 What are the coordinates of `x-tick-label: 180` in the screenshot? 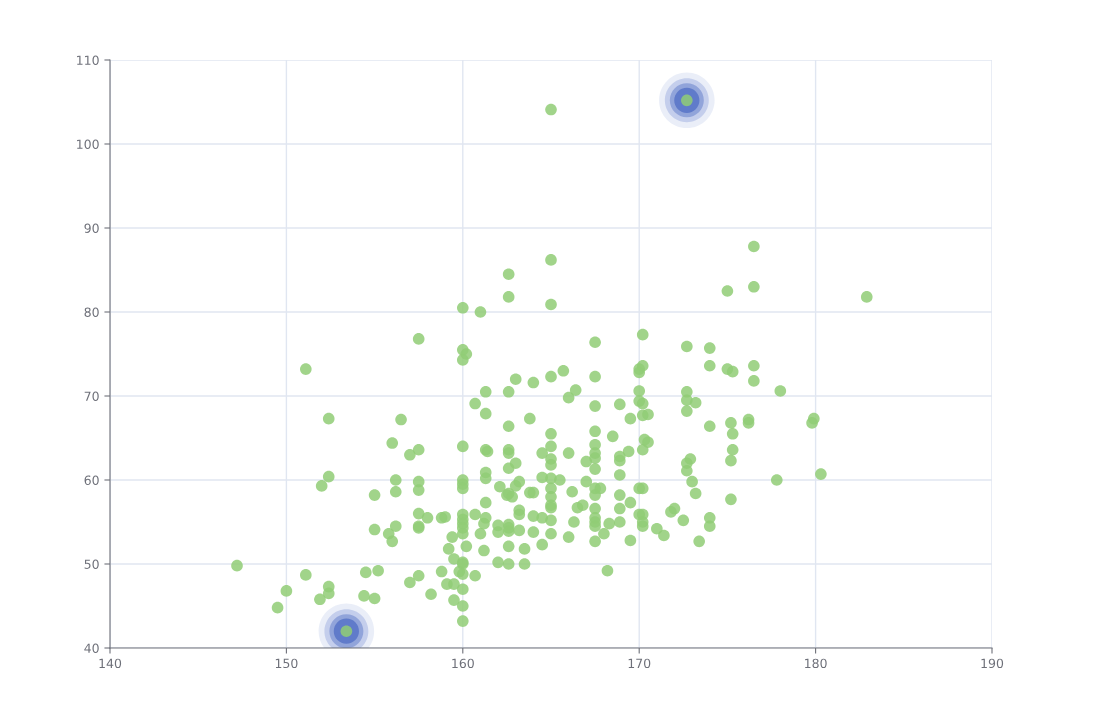 It's located at (816, 663).